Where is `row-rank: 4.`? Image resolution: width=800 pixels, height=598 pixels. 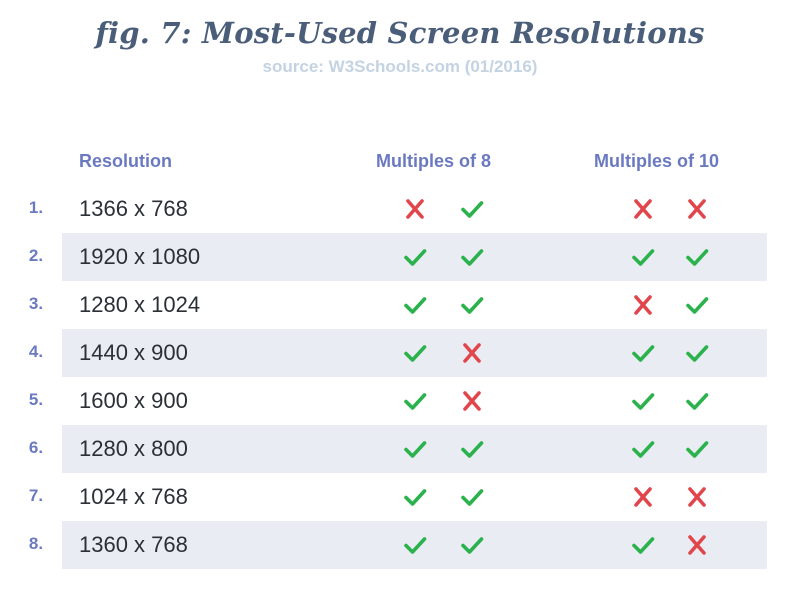 row-rank: 4. is located at coordinates (36, 351).